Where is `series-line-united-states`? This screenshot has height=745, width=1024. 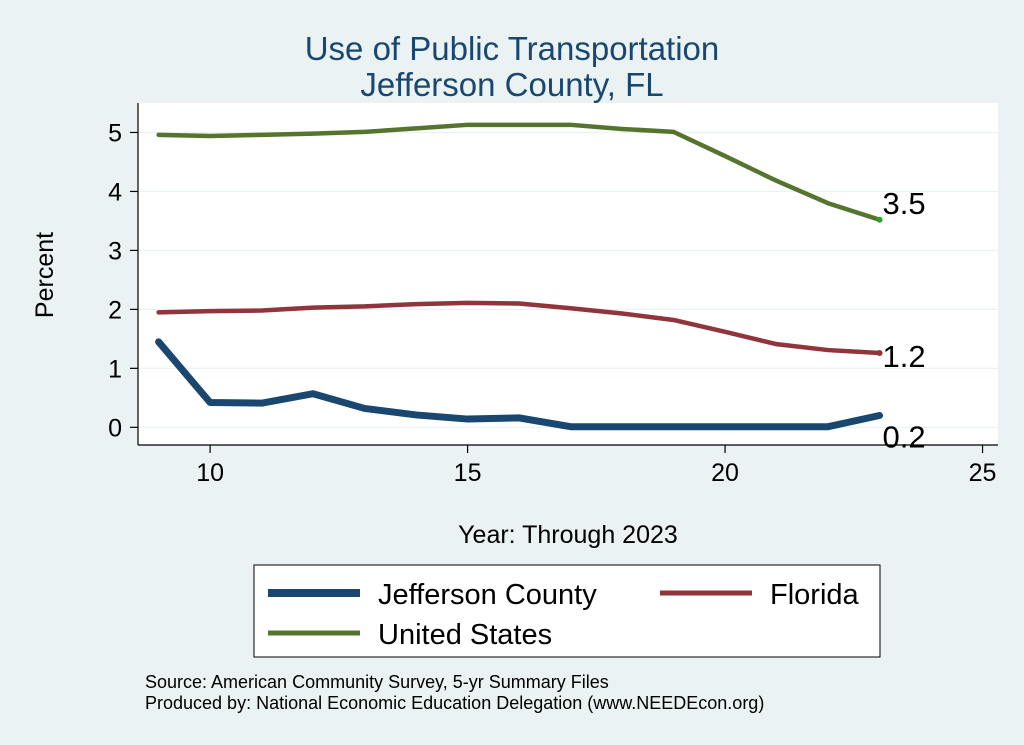
series-line-united-states is located at coordinates (519, 172).